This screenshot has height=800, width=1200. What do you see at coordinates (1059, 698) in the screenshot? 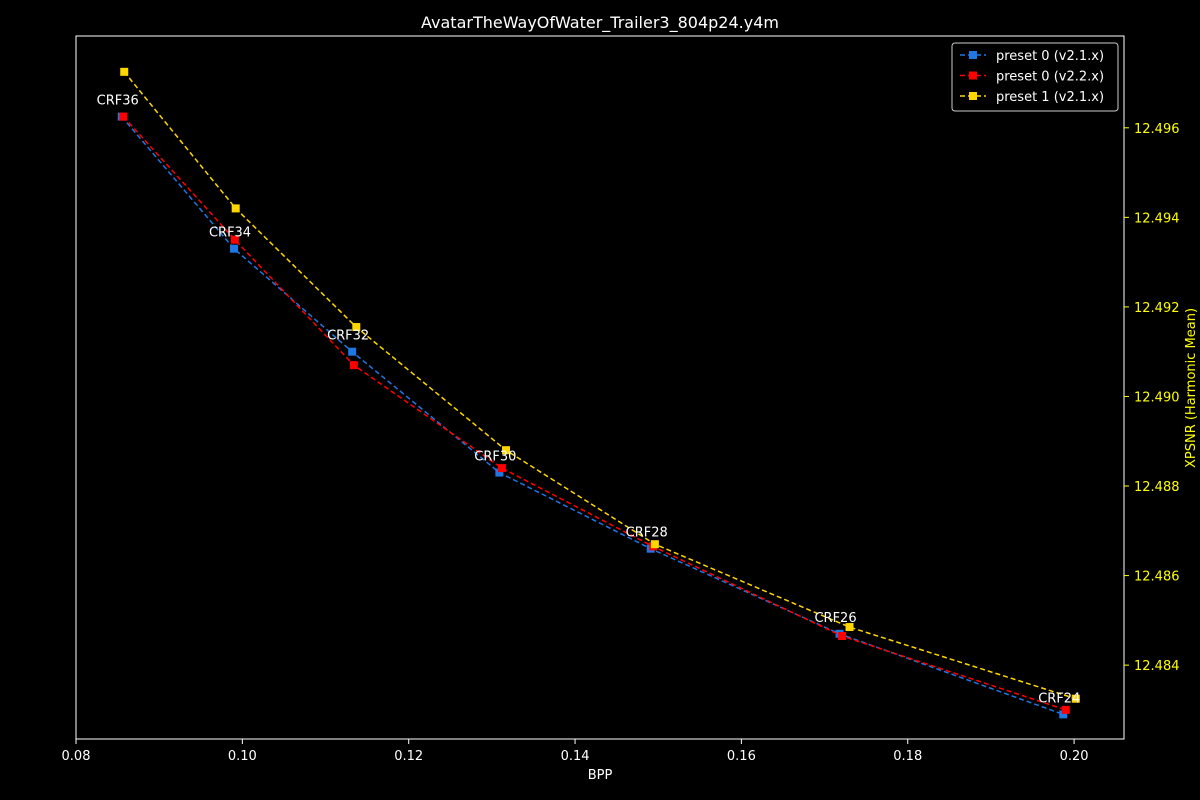
I see `crf-annotation: CRF24` at bounding box center [1059, 698].